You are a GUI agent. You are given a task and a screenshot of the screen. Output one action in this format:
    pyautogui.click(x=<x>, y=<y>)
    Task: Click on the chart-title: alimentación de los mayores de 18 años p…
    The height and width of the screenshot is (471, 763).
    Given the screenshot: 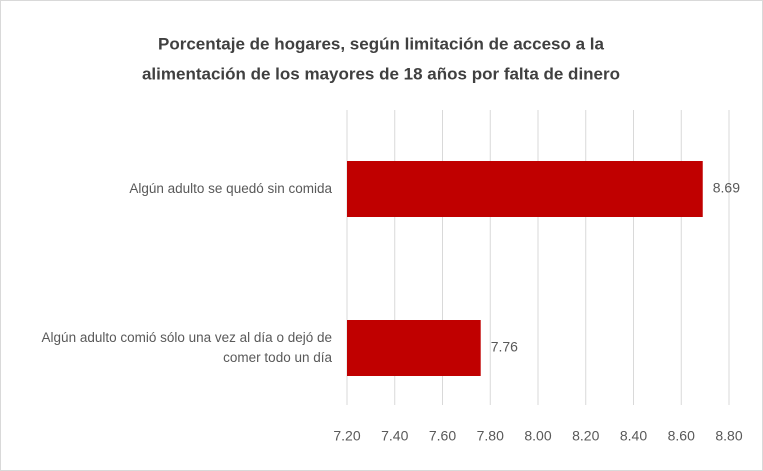 What is the action you would take?
    pyautogui.click(x=381, y=73)
    